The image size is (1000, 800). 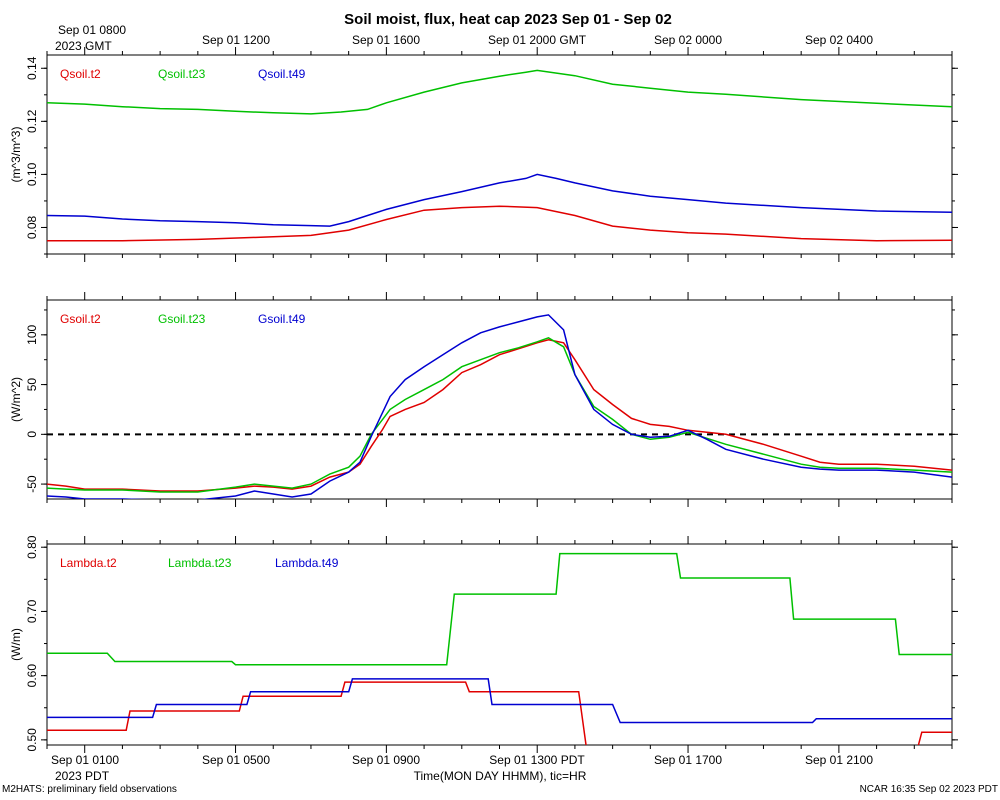 What do you see at coordinates (282, 74) in the screenshot?
I see `legend-label: Qsoil.t49` at bounding box center [282, 74].